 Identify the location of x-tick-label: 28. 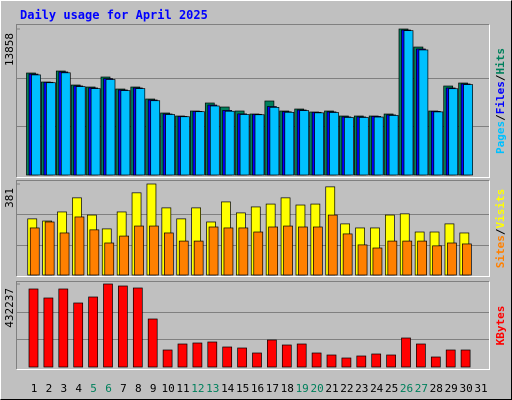
(436, 388).